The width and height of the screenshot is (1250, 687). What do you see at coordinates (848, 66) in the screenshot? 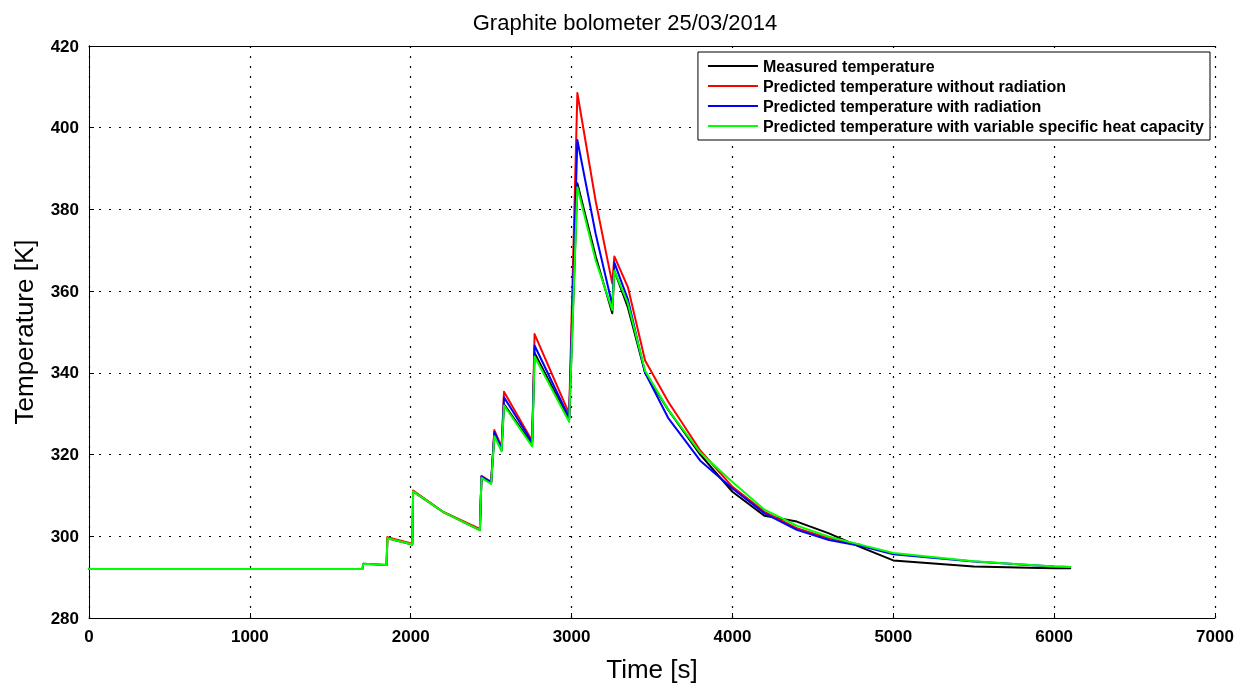
I see `legend-label: Measured temperature` at bounding box center [848, 66].